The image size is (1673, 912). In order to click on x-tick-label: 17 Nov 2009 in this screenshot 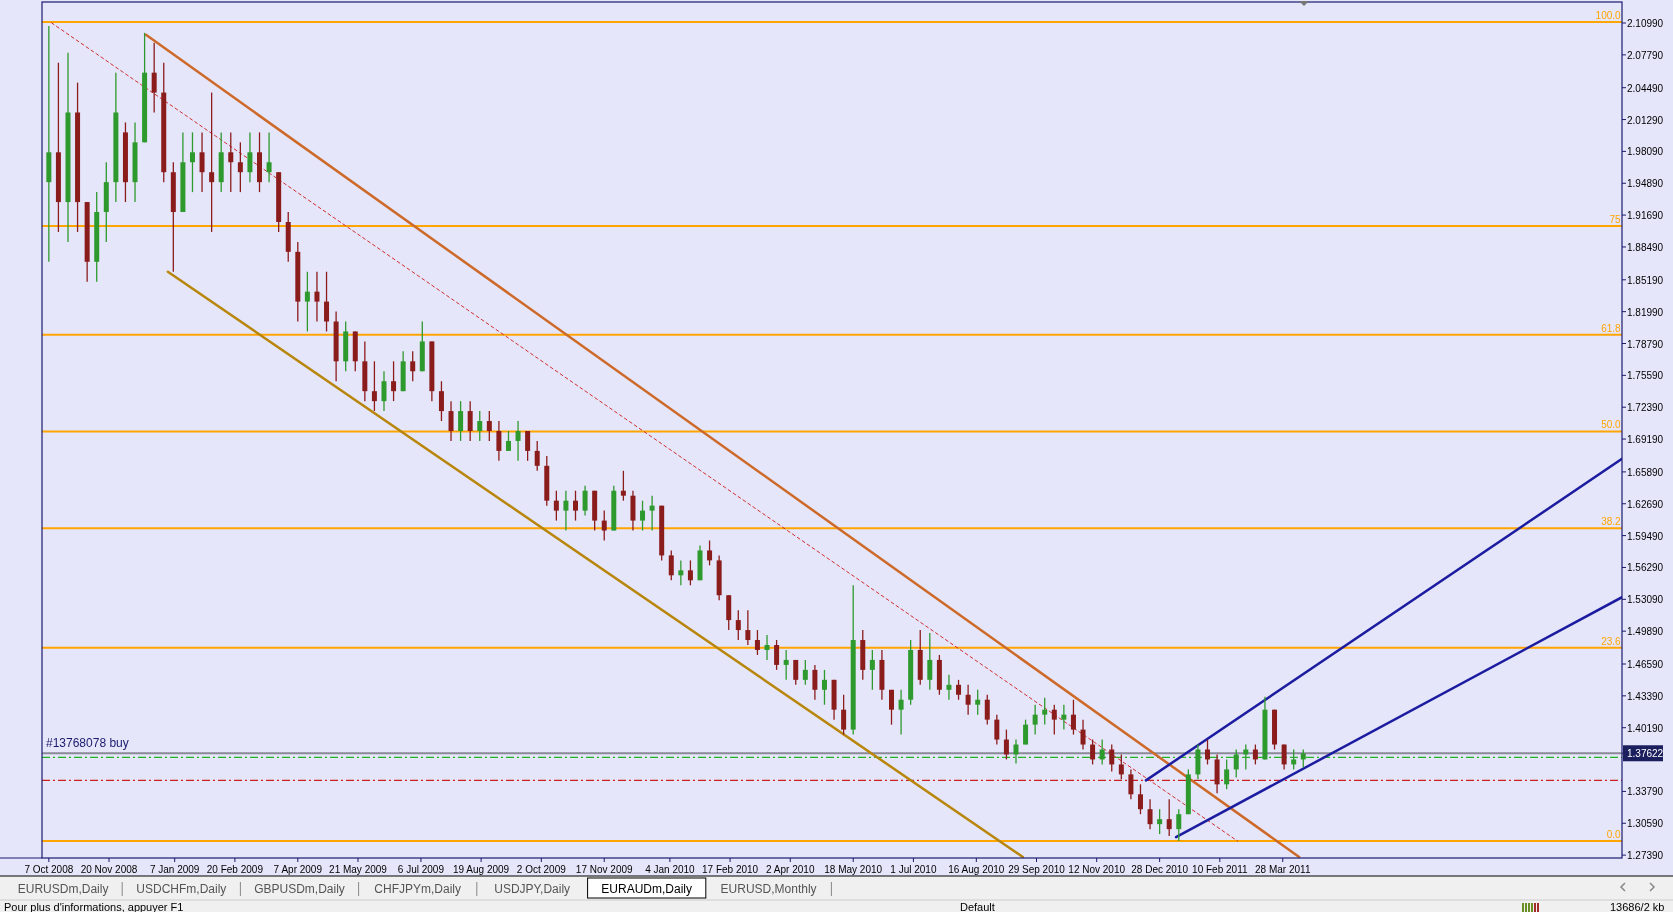, I will do `click(604, 869)`.